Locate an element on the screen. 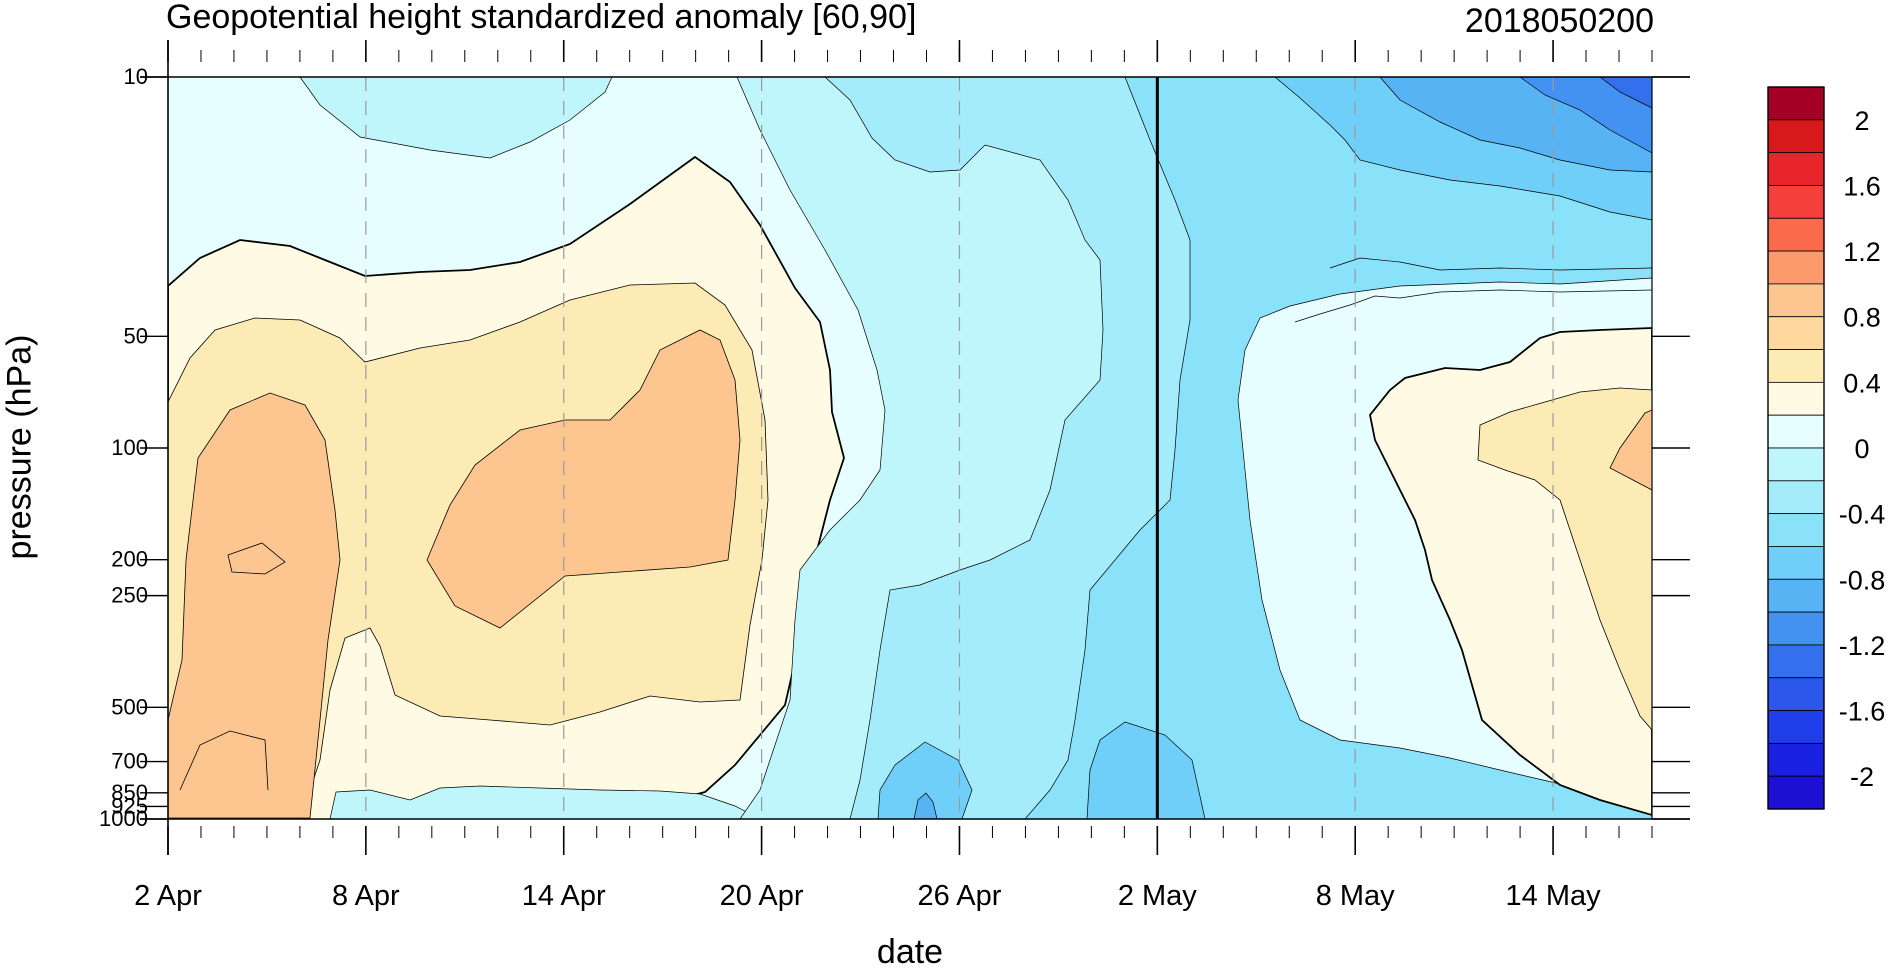 This screenshot has height=972, width=1889. colorbar-label: 0.4 is located at coordinates (1862, 383).